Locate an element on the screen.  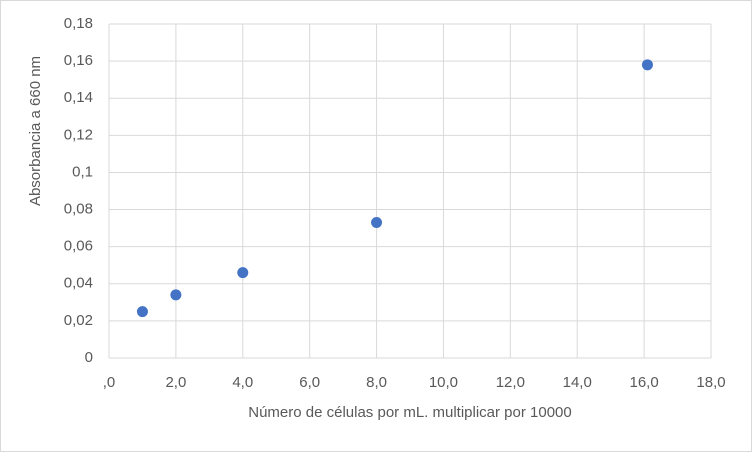
y-tick-label: 0,1 is located at coordinates (82, 171).